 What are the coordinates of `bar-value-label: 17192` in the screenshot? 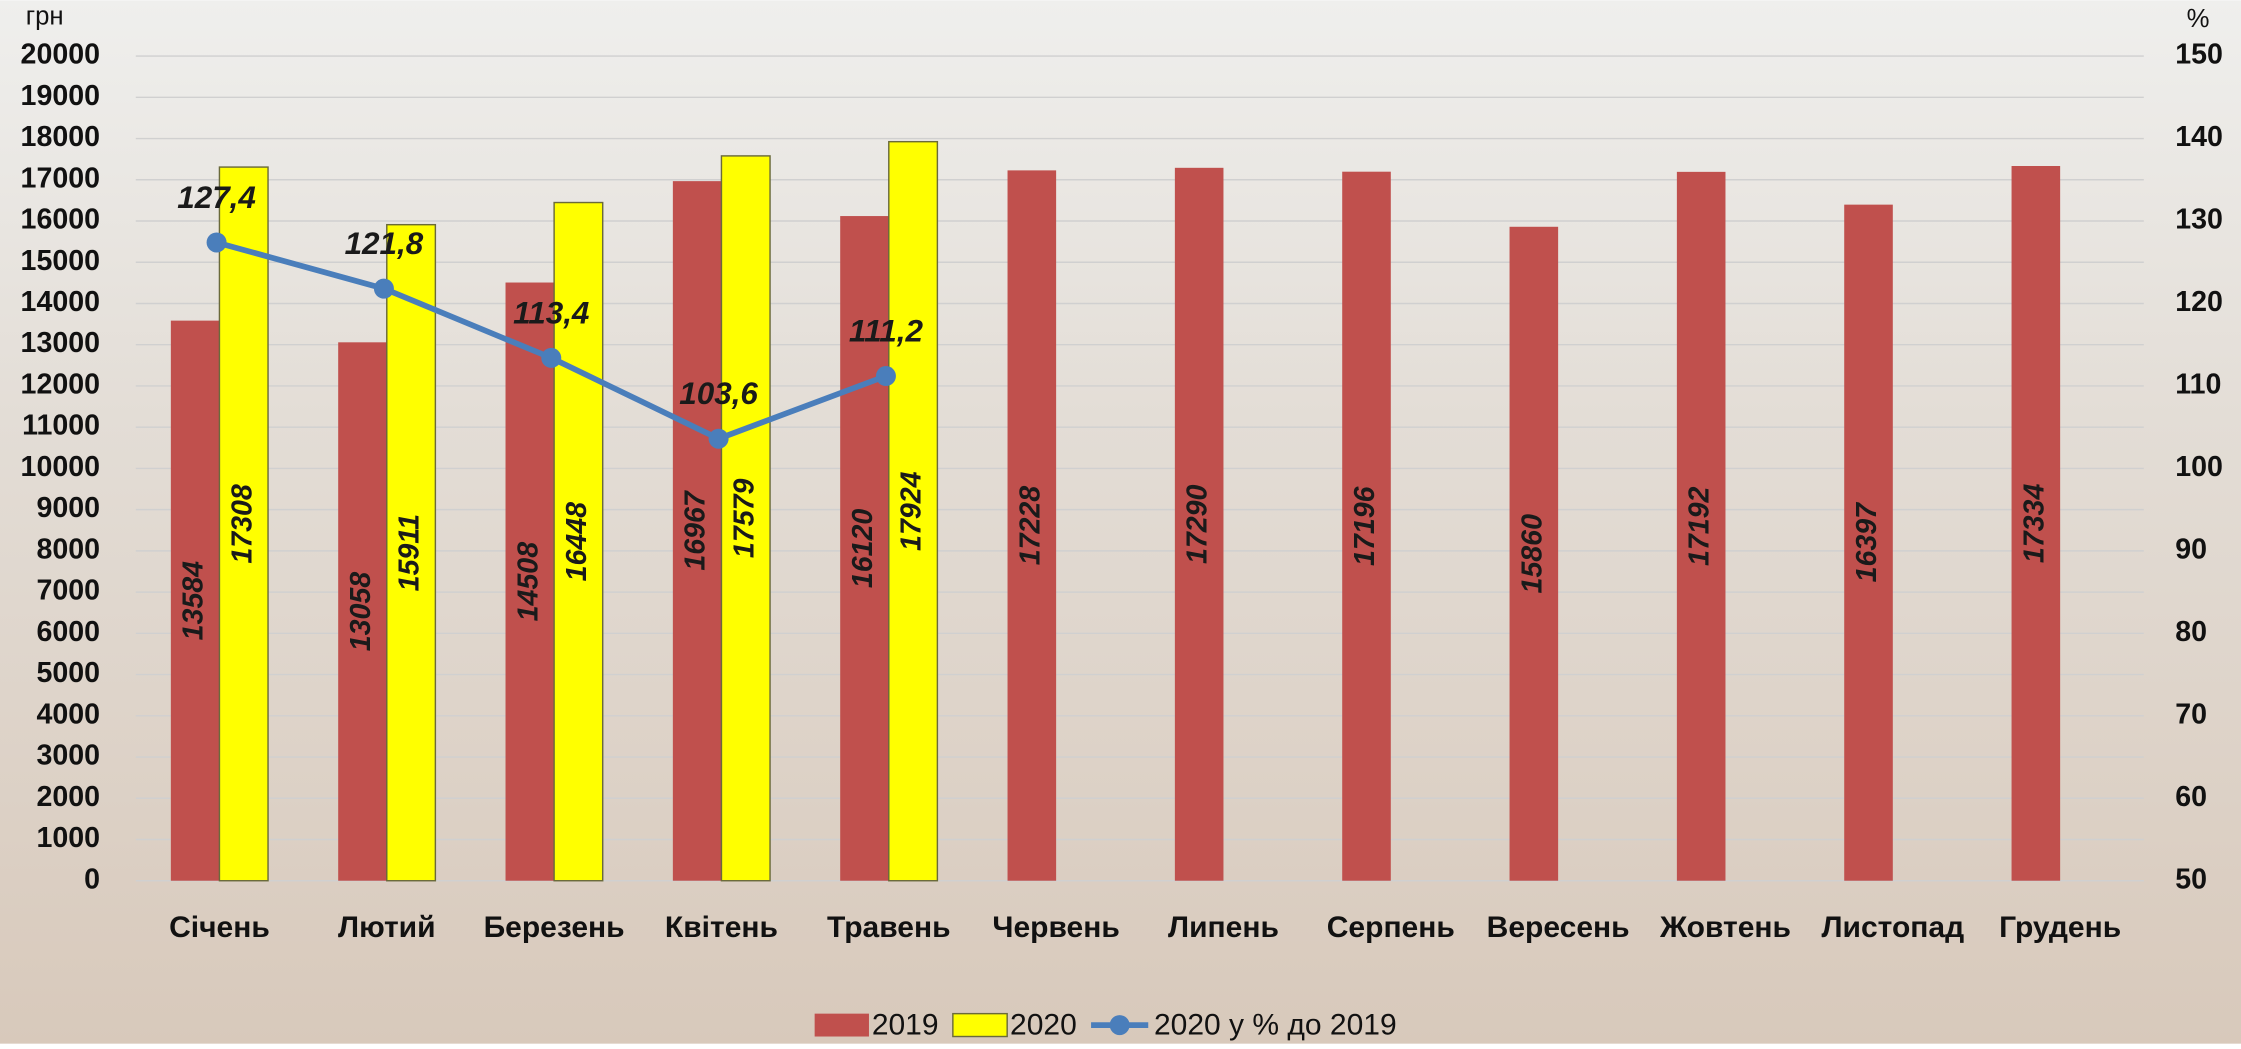 It's located at (1700, 526).